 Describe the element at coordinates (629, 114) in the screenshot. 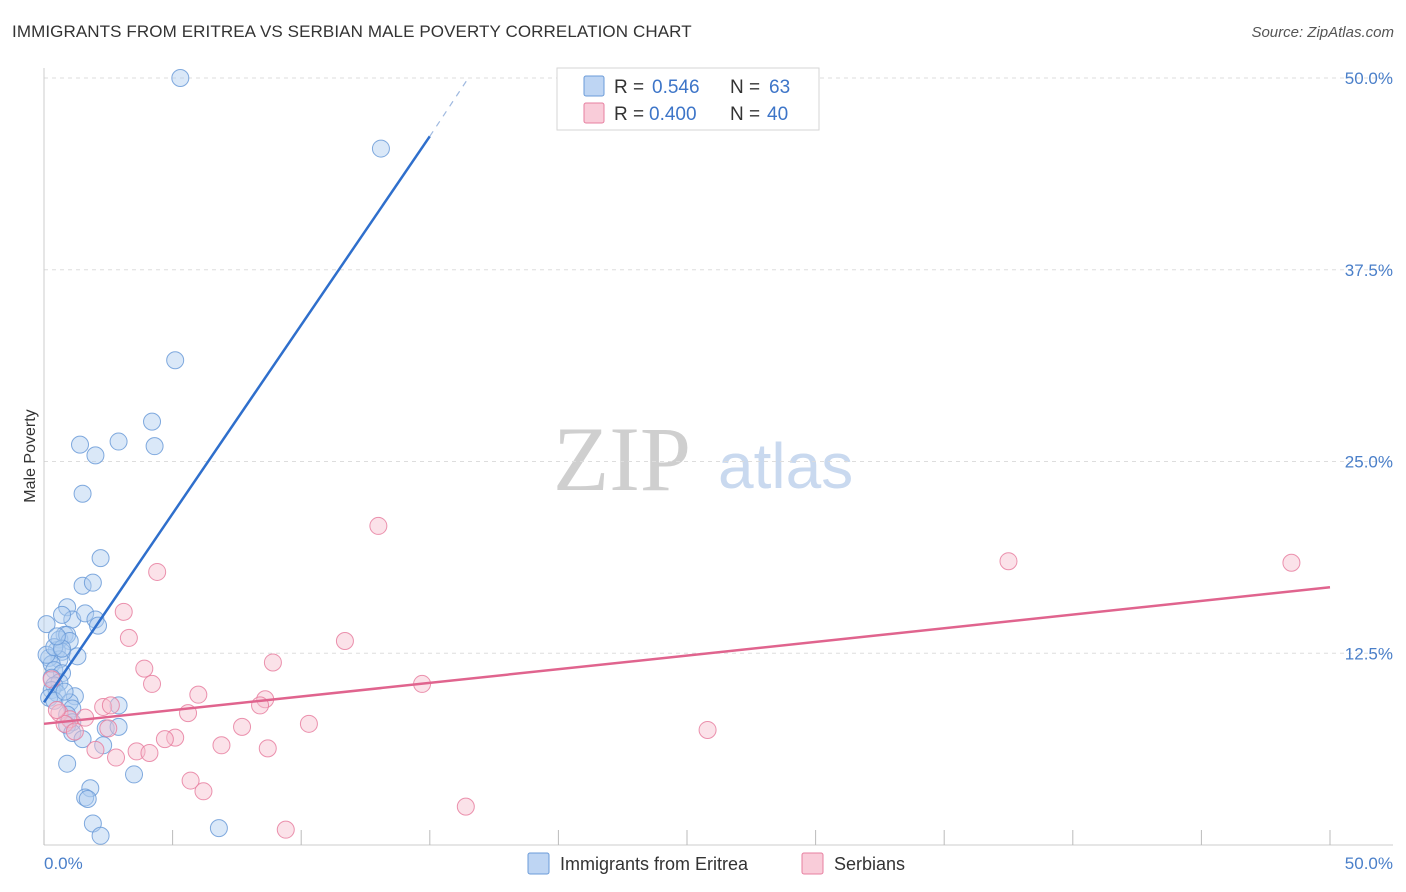

I see `stats-r-label-pink: R =` at that location.